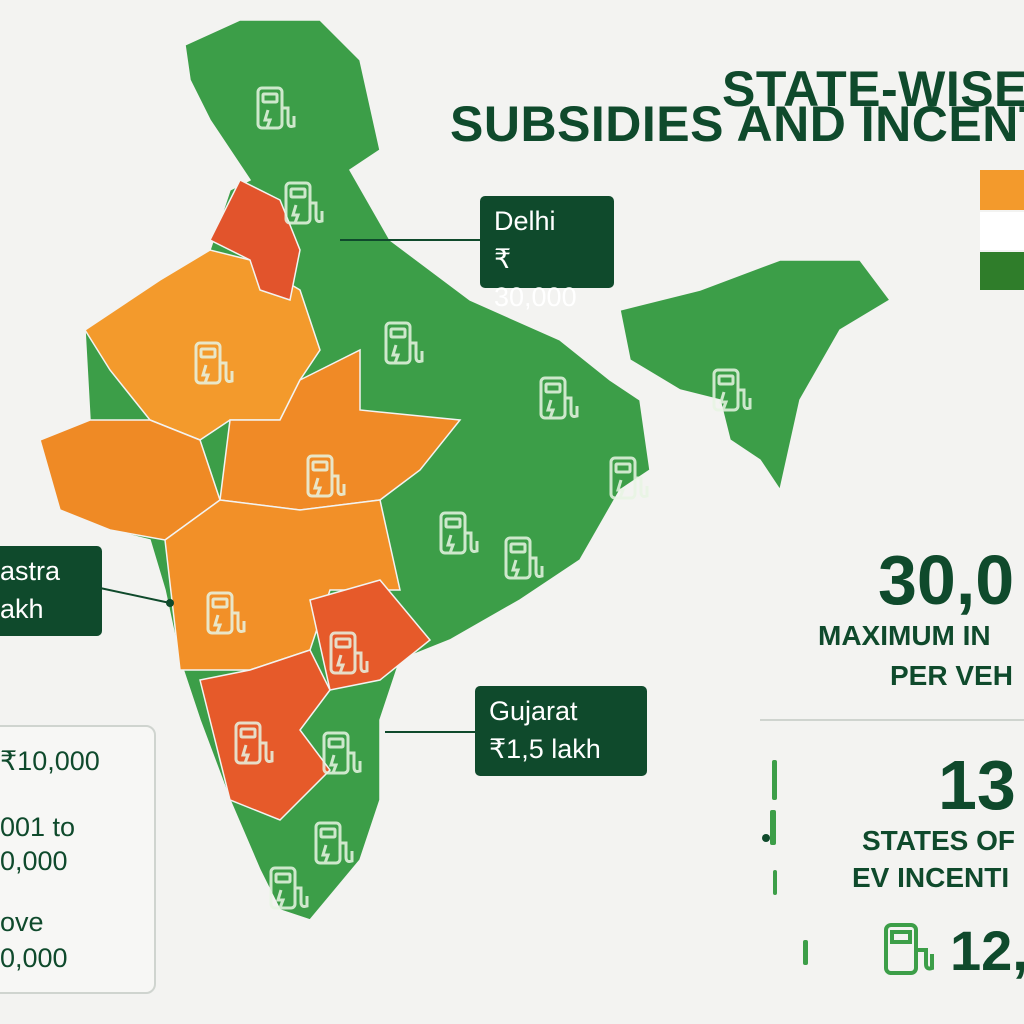 The width and height of the screenshot is (1024, 1024). What do you see at coordinates (931, 877) in the screenshot?
I see `stat-label: EV INCENTI` at bounding box center [931, 877].